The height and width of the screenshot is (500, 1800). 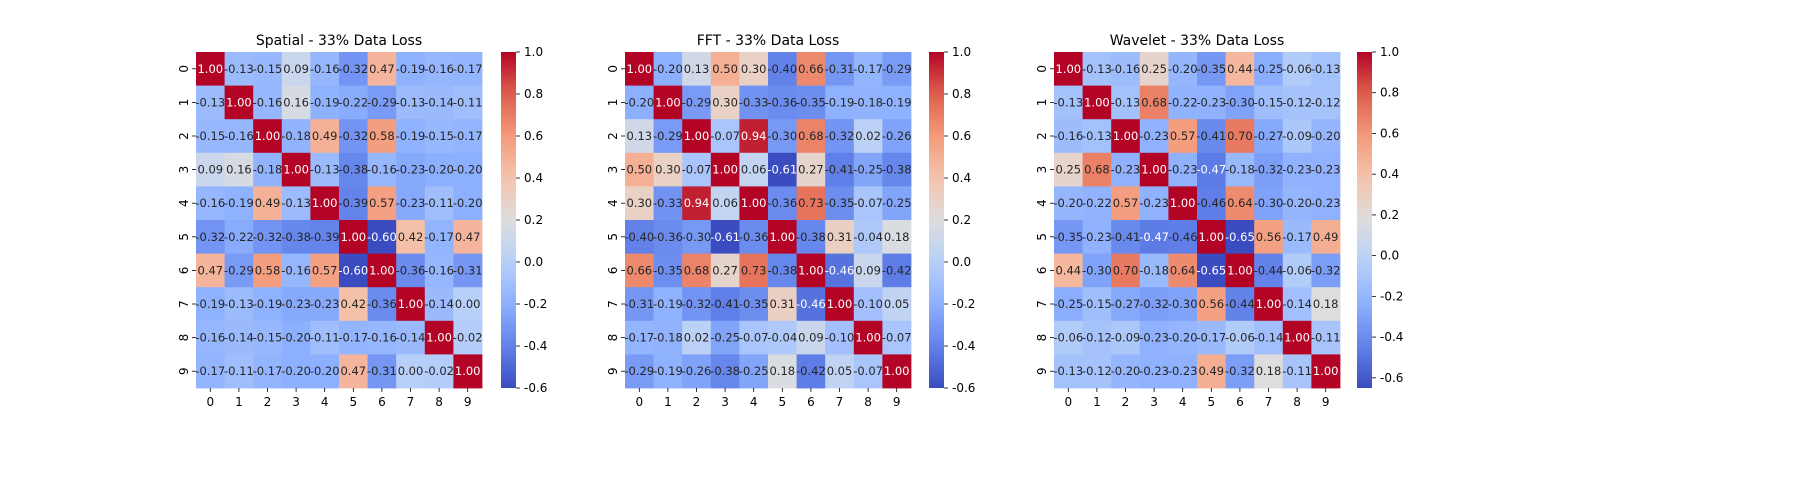 I want to click on cell-label: -0.11, so click(x=468, y=102).